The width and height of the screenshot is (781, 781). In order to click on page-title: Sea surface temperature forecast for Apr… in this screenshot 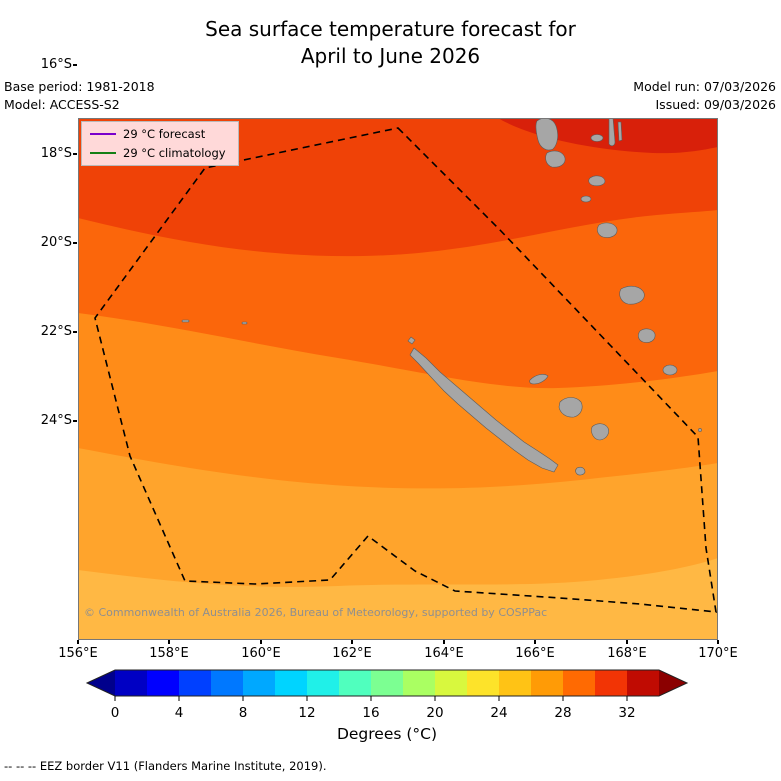, I will do `click(390, 43)`.